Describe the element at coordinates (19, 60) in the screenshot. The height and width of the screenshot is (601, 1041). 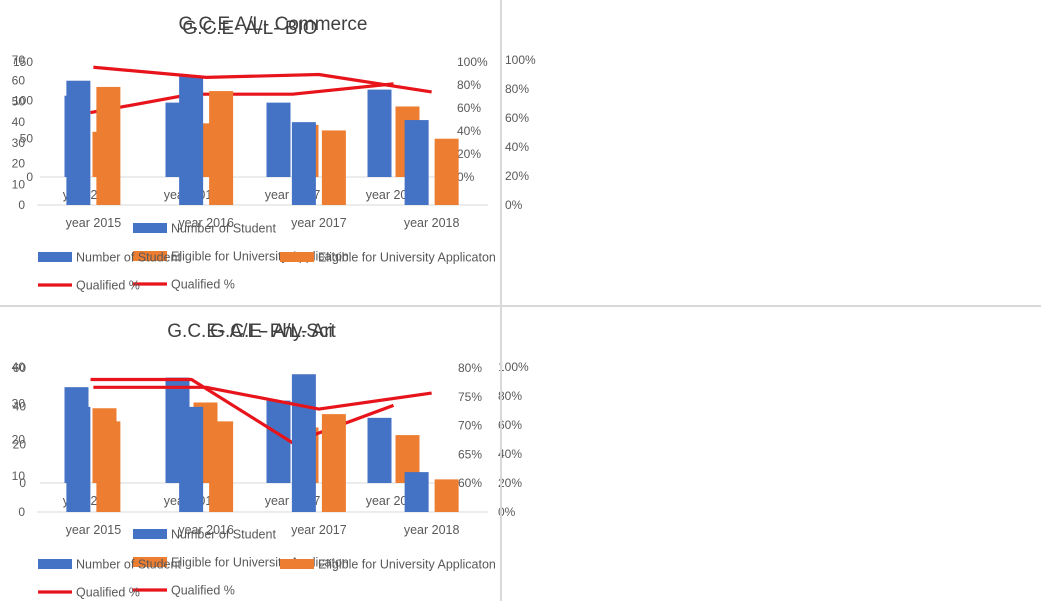
I see `y-left-tick-label: 70` at that location.